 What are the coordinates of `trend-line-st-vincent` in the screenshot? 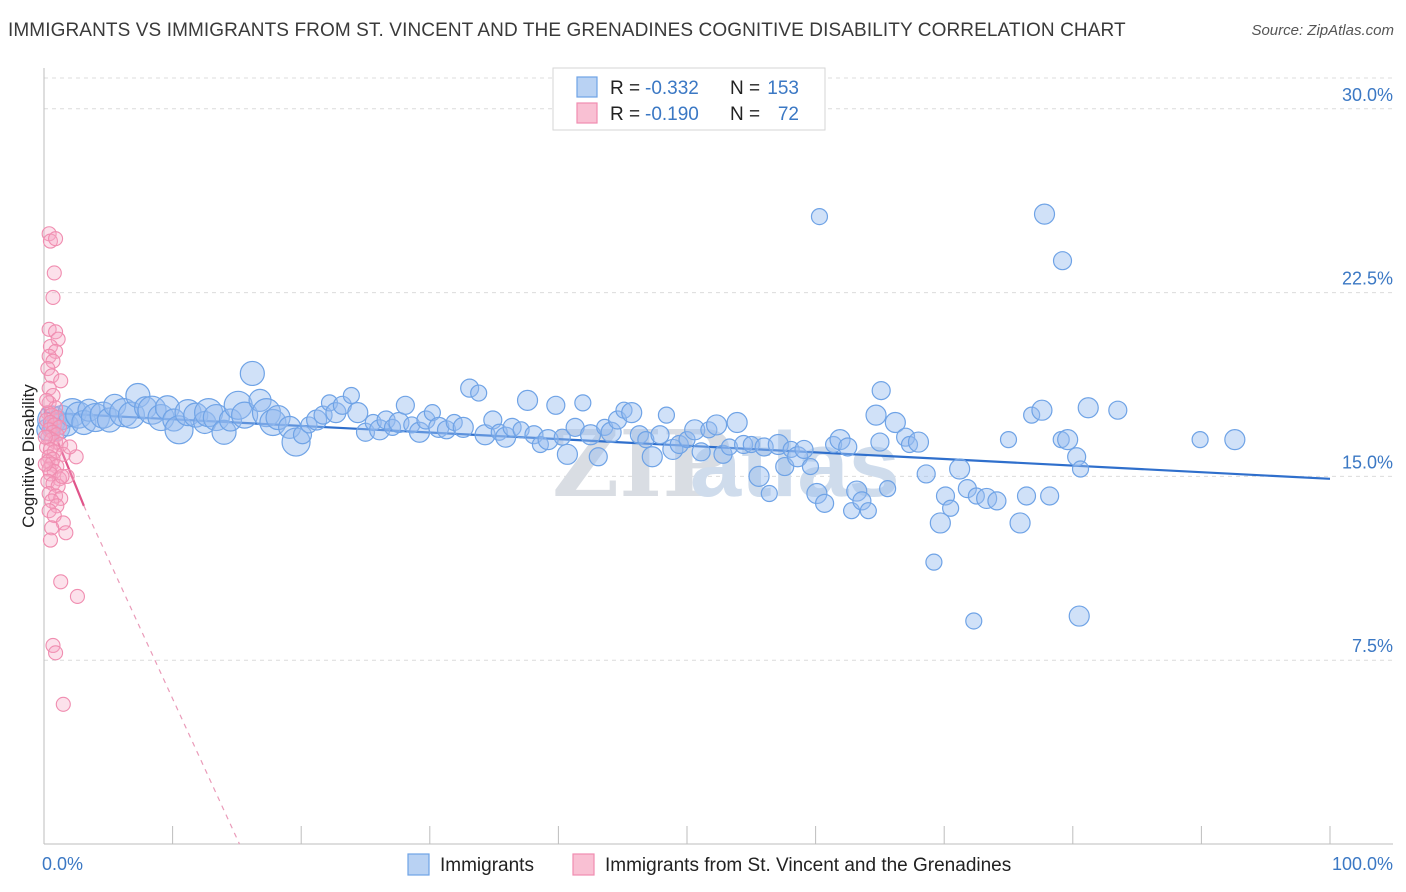 It's located at (63, 457).